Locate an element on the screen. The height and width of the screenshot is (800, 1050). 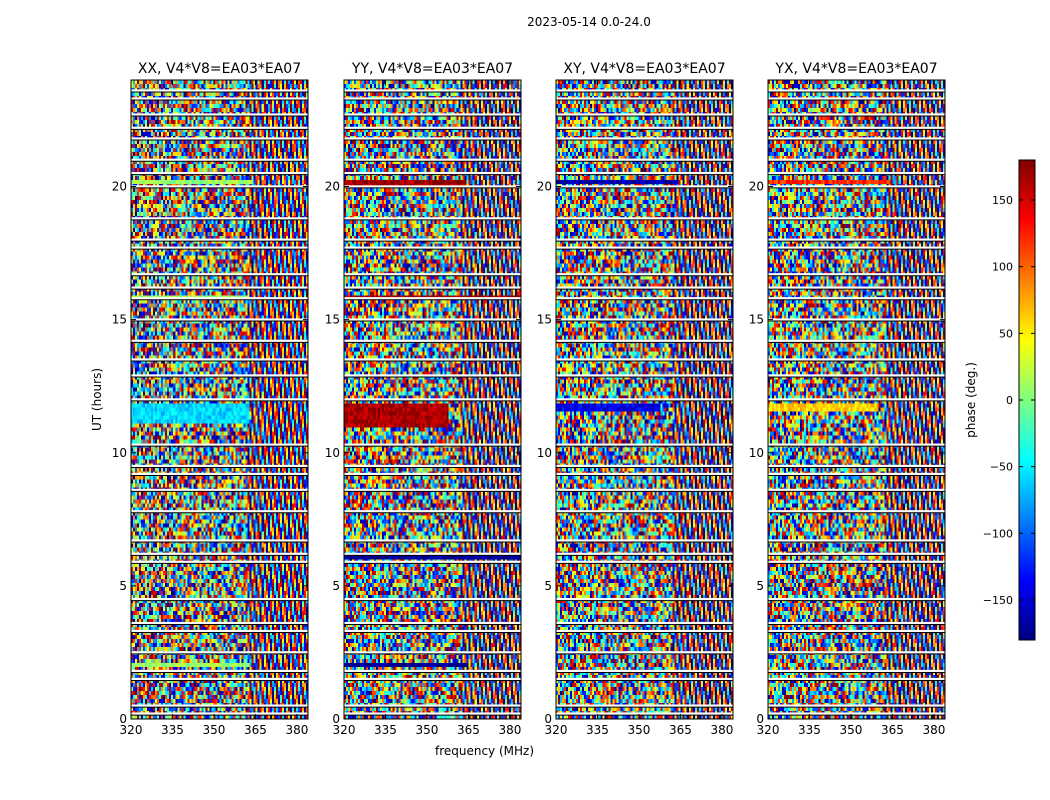
x-tick-label: 350 is located at coordinates (639, 730).